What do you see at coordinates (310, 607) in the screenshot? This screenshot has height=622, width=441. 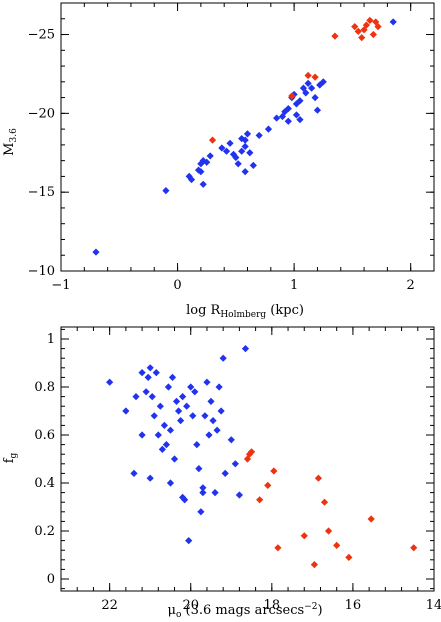 I see `bottom-xlabel-sup: −2` at bounding box center [310, 607].